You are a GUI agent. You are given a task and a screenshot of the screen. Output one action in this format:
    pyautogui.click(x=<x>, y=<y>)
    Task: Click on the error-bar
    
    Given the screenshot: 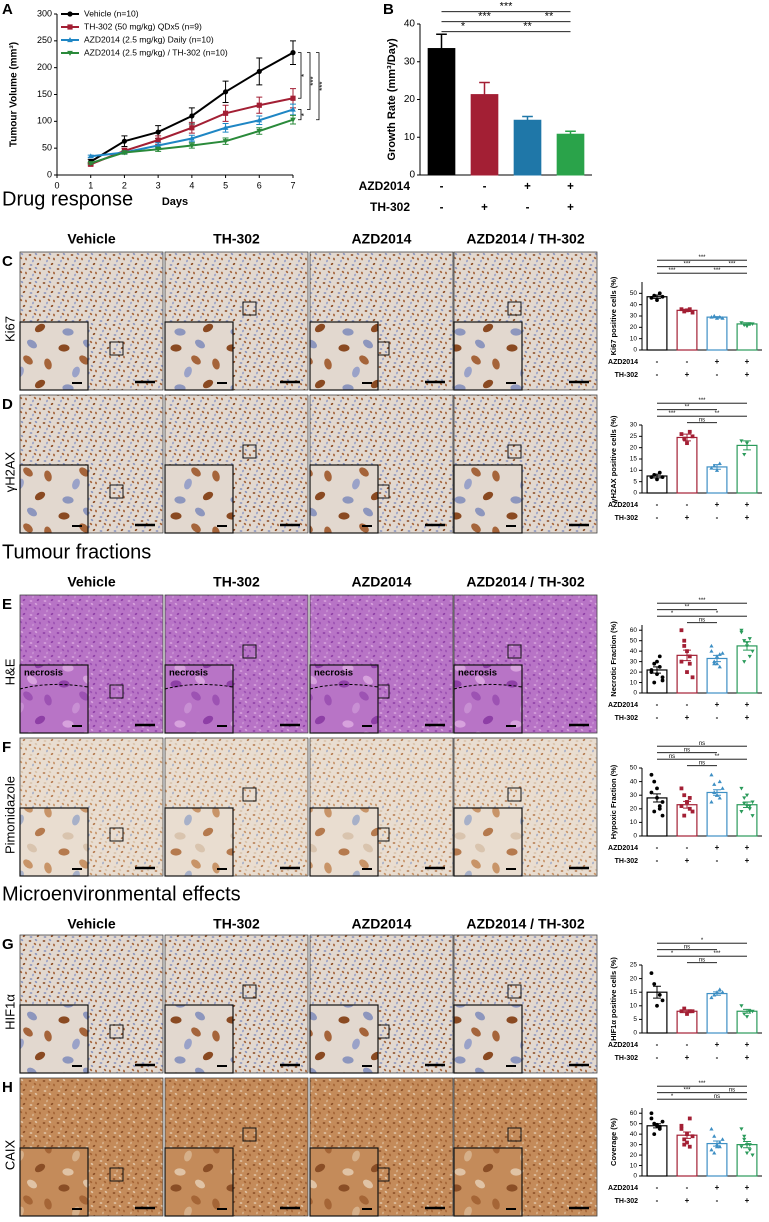 What is the action you would take?
    pyautogui.click(x=484, y=88)
    